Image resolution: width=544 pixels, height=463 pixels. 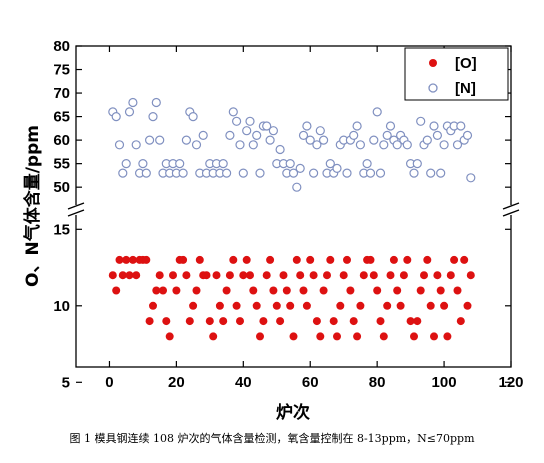 What do you see at coordinates (293, 412) in the screenshot?
I see `x-axis-title: 炉次` at bounding box center [293, 412].